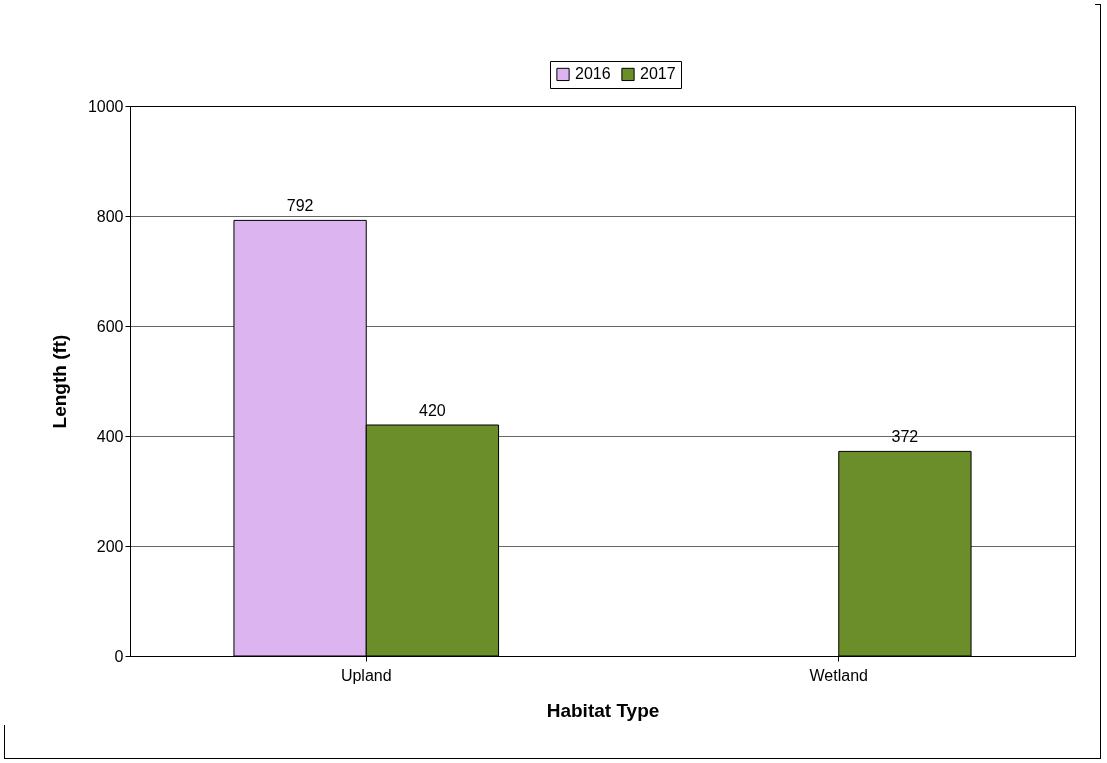 Image resolution: width=1107 pixels, height=763 pixels. I want to click on y-tick-label: 600, so click(110, 326).